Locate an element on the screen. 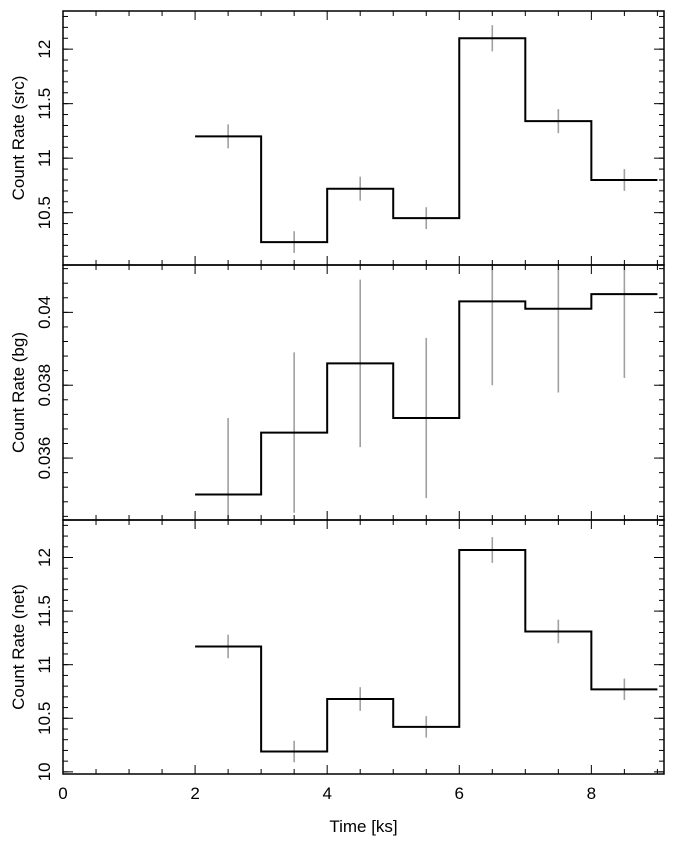  x-tick-label: 8 is located at coordinates (591, 793).